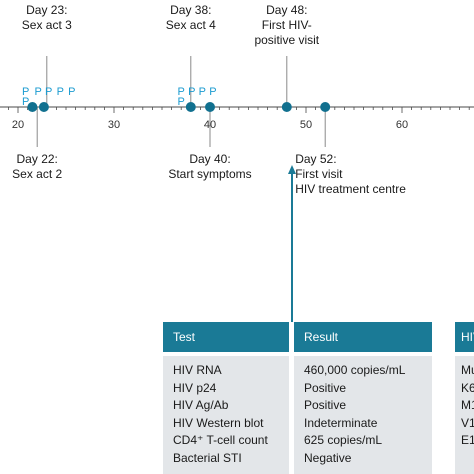  What do you see at coordinates (328, 457) in the screenshot?
I see `result-cell: Negative` at bounding box center [328, 457].